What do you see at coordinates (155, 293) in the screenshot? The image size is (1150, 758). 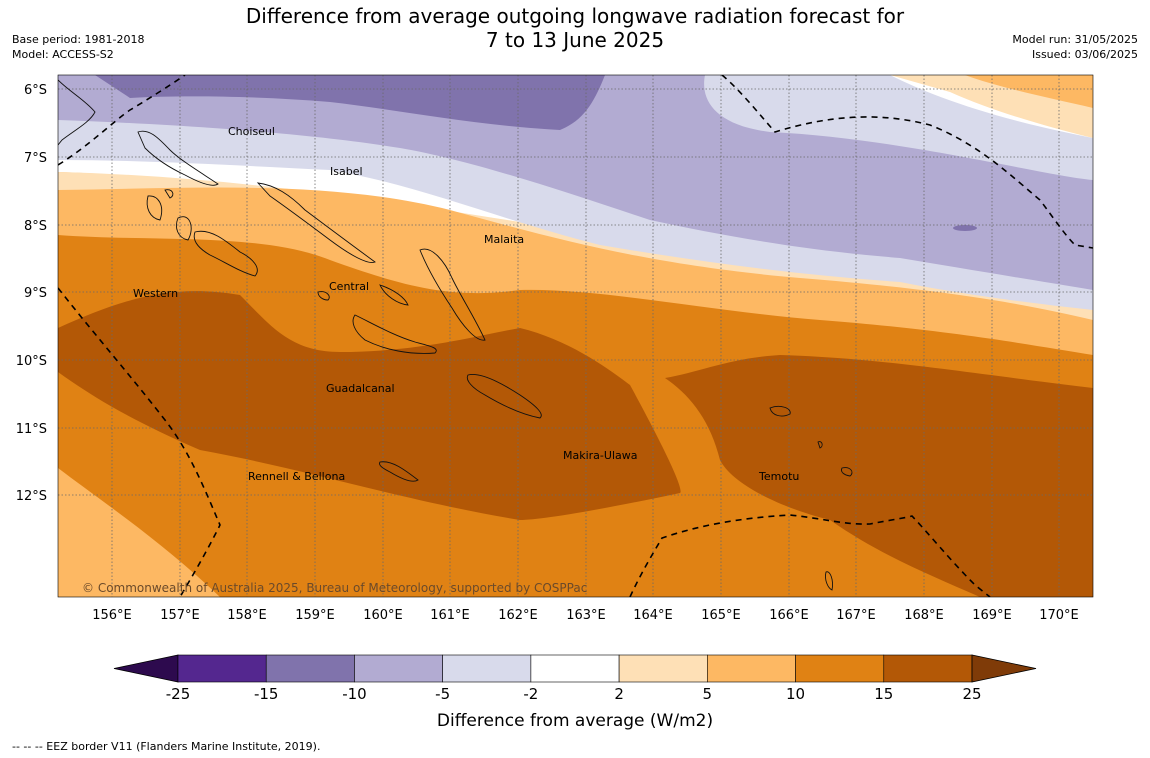 I see `place-western: Western` at bounding box center [155, 293].